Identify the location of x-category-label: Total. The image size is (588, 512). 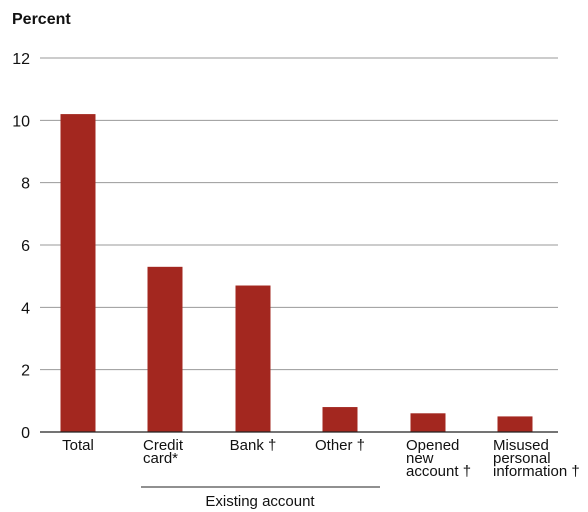
(78, 445).